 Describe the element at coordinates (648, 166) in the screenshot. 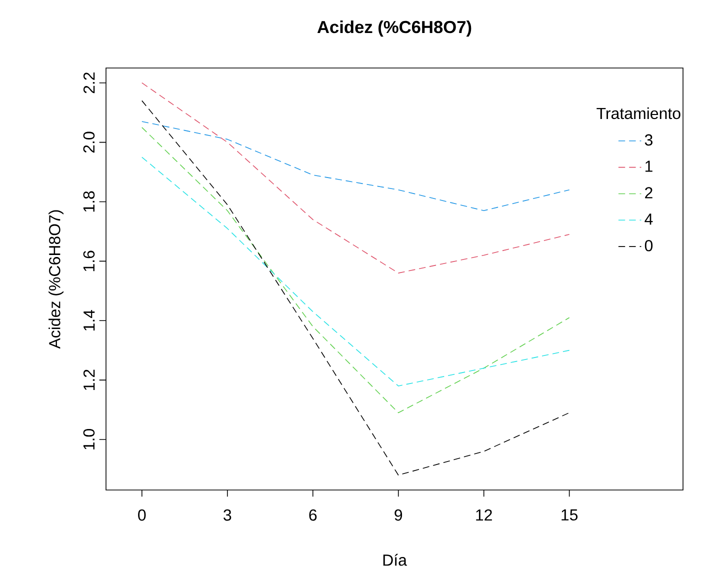

I see `legend-label: 1` at that location.